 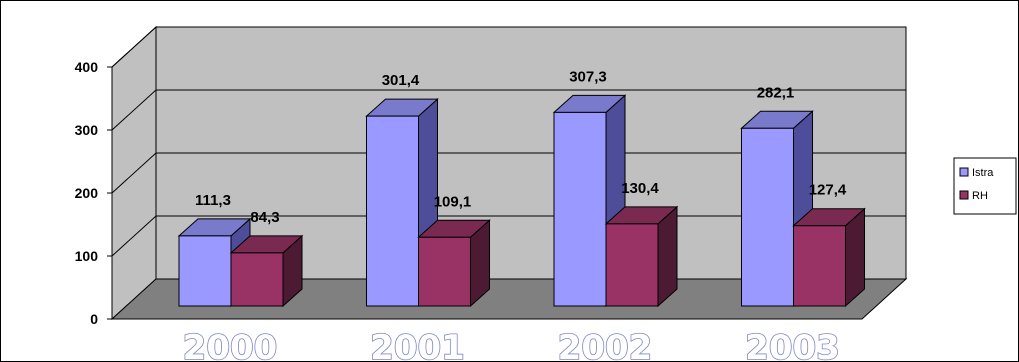 I want to click on legend-label: Istra, so click(x=983, y=173).